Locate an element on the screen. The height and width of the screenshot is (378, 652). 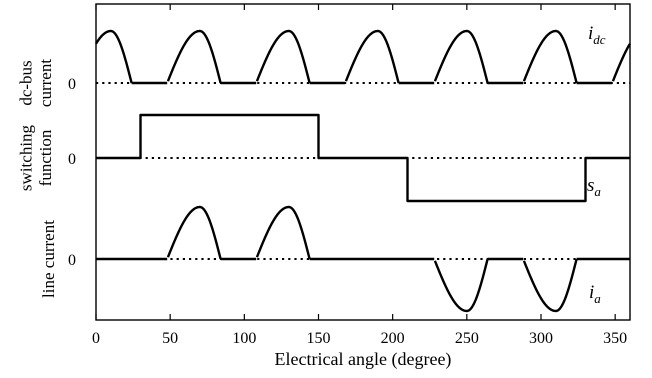
series-label-main: s is located at coordinates (590, 185).